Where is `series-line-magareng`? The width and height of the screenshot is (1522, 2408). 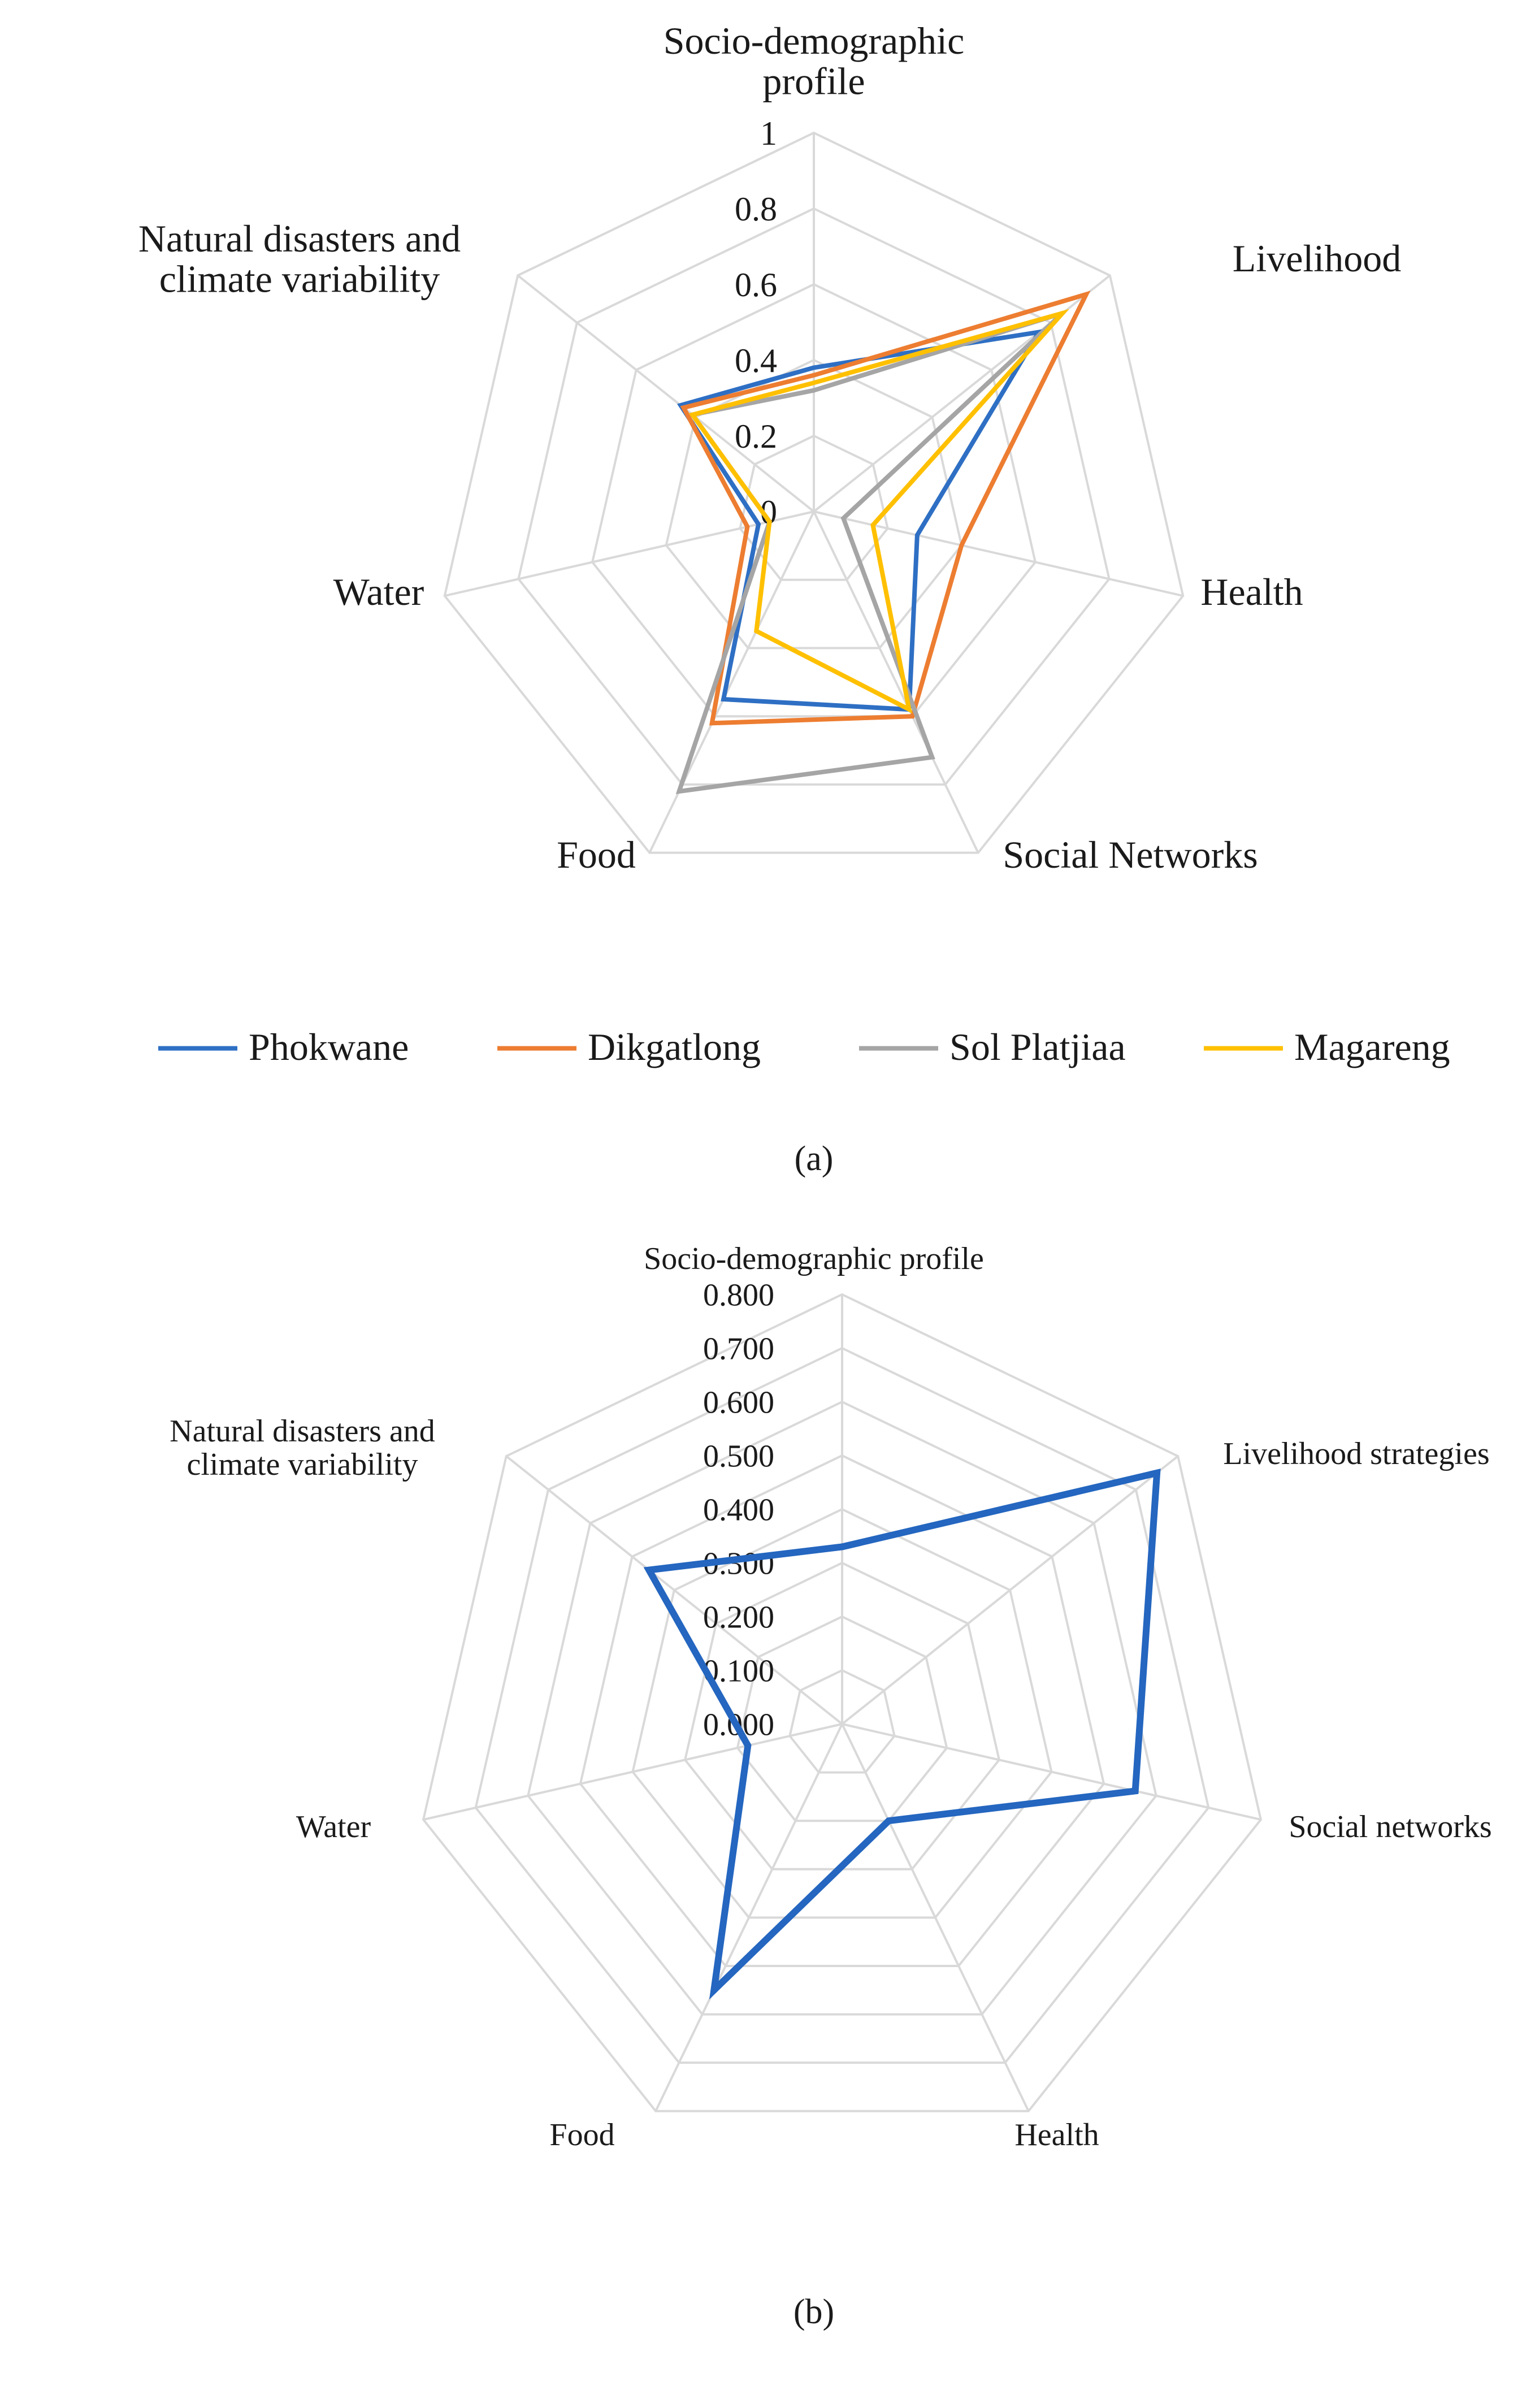 series-line-magareng is located at coordinates (879, 512).